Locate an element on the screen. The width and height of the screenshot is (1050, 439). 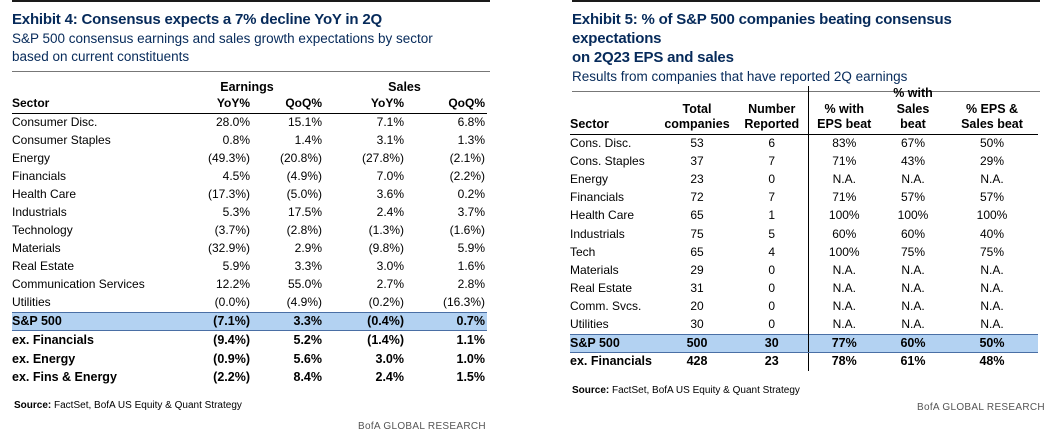
value-cell: 71% is located at coordinates (843, 197).